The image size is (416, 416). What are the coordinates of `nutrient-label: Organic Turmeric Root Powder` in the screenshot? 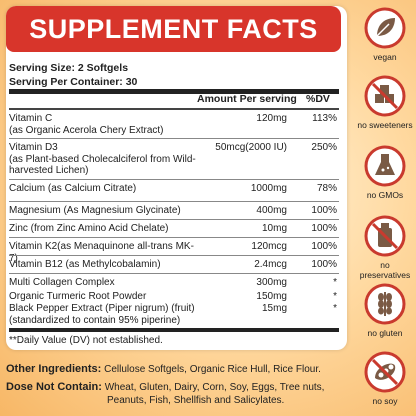 It's located at (78, 296).